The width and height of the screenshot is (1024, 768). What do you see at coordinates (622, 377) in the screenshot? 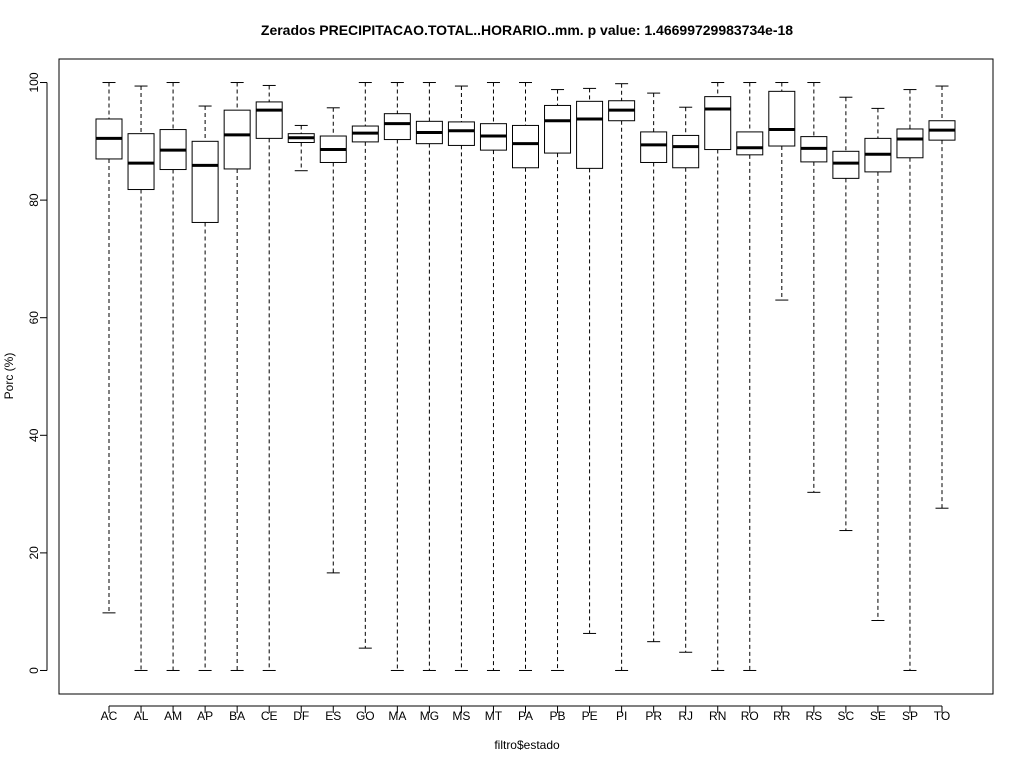
I see `box-PI` at bounding box center [622, 377].